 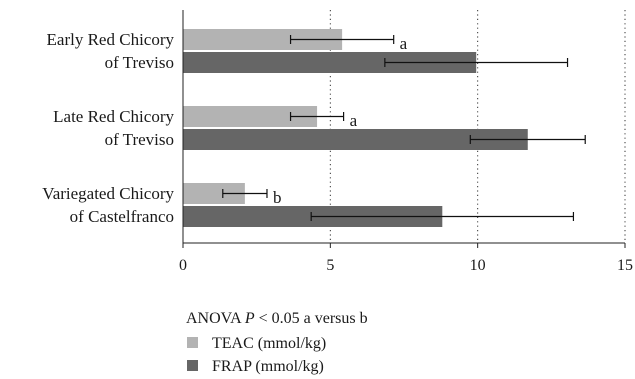 What do you see at coordinates (249, 318) in the screenshot?
I see `anova-p: P` at bounding box center [249, 318].